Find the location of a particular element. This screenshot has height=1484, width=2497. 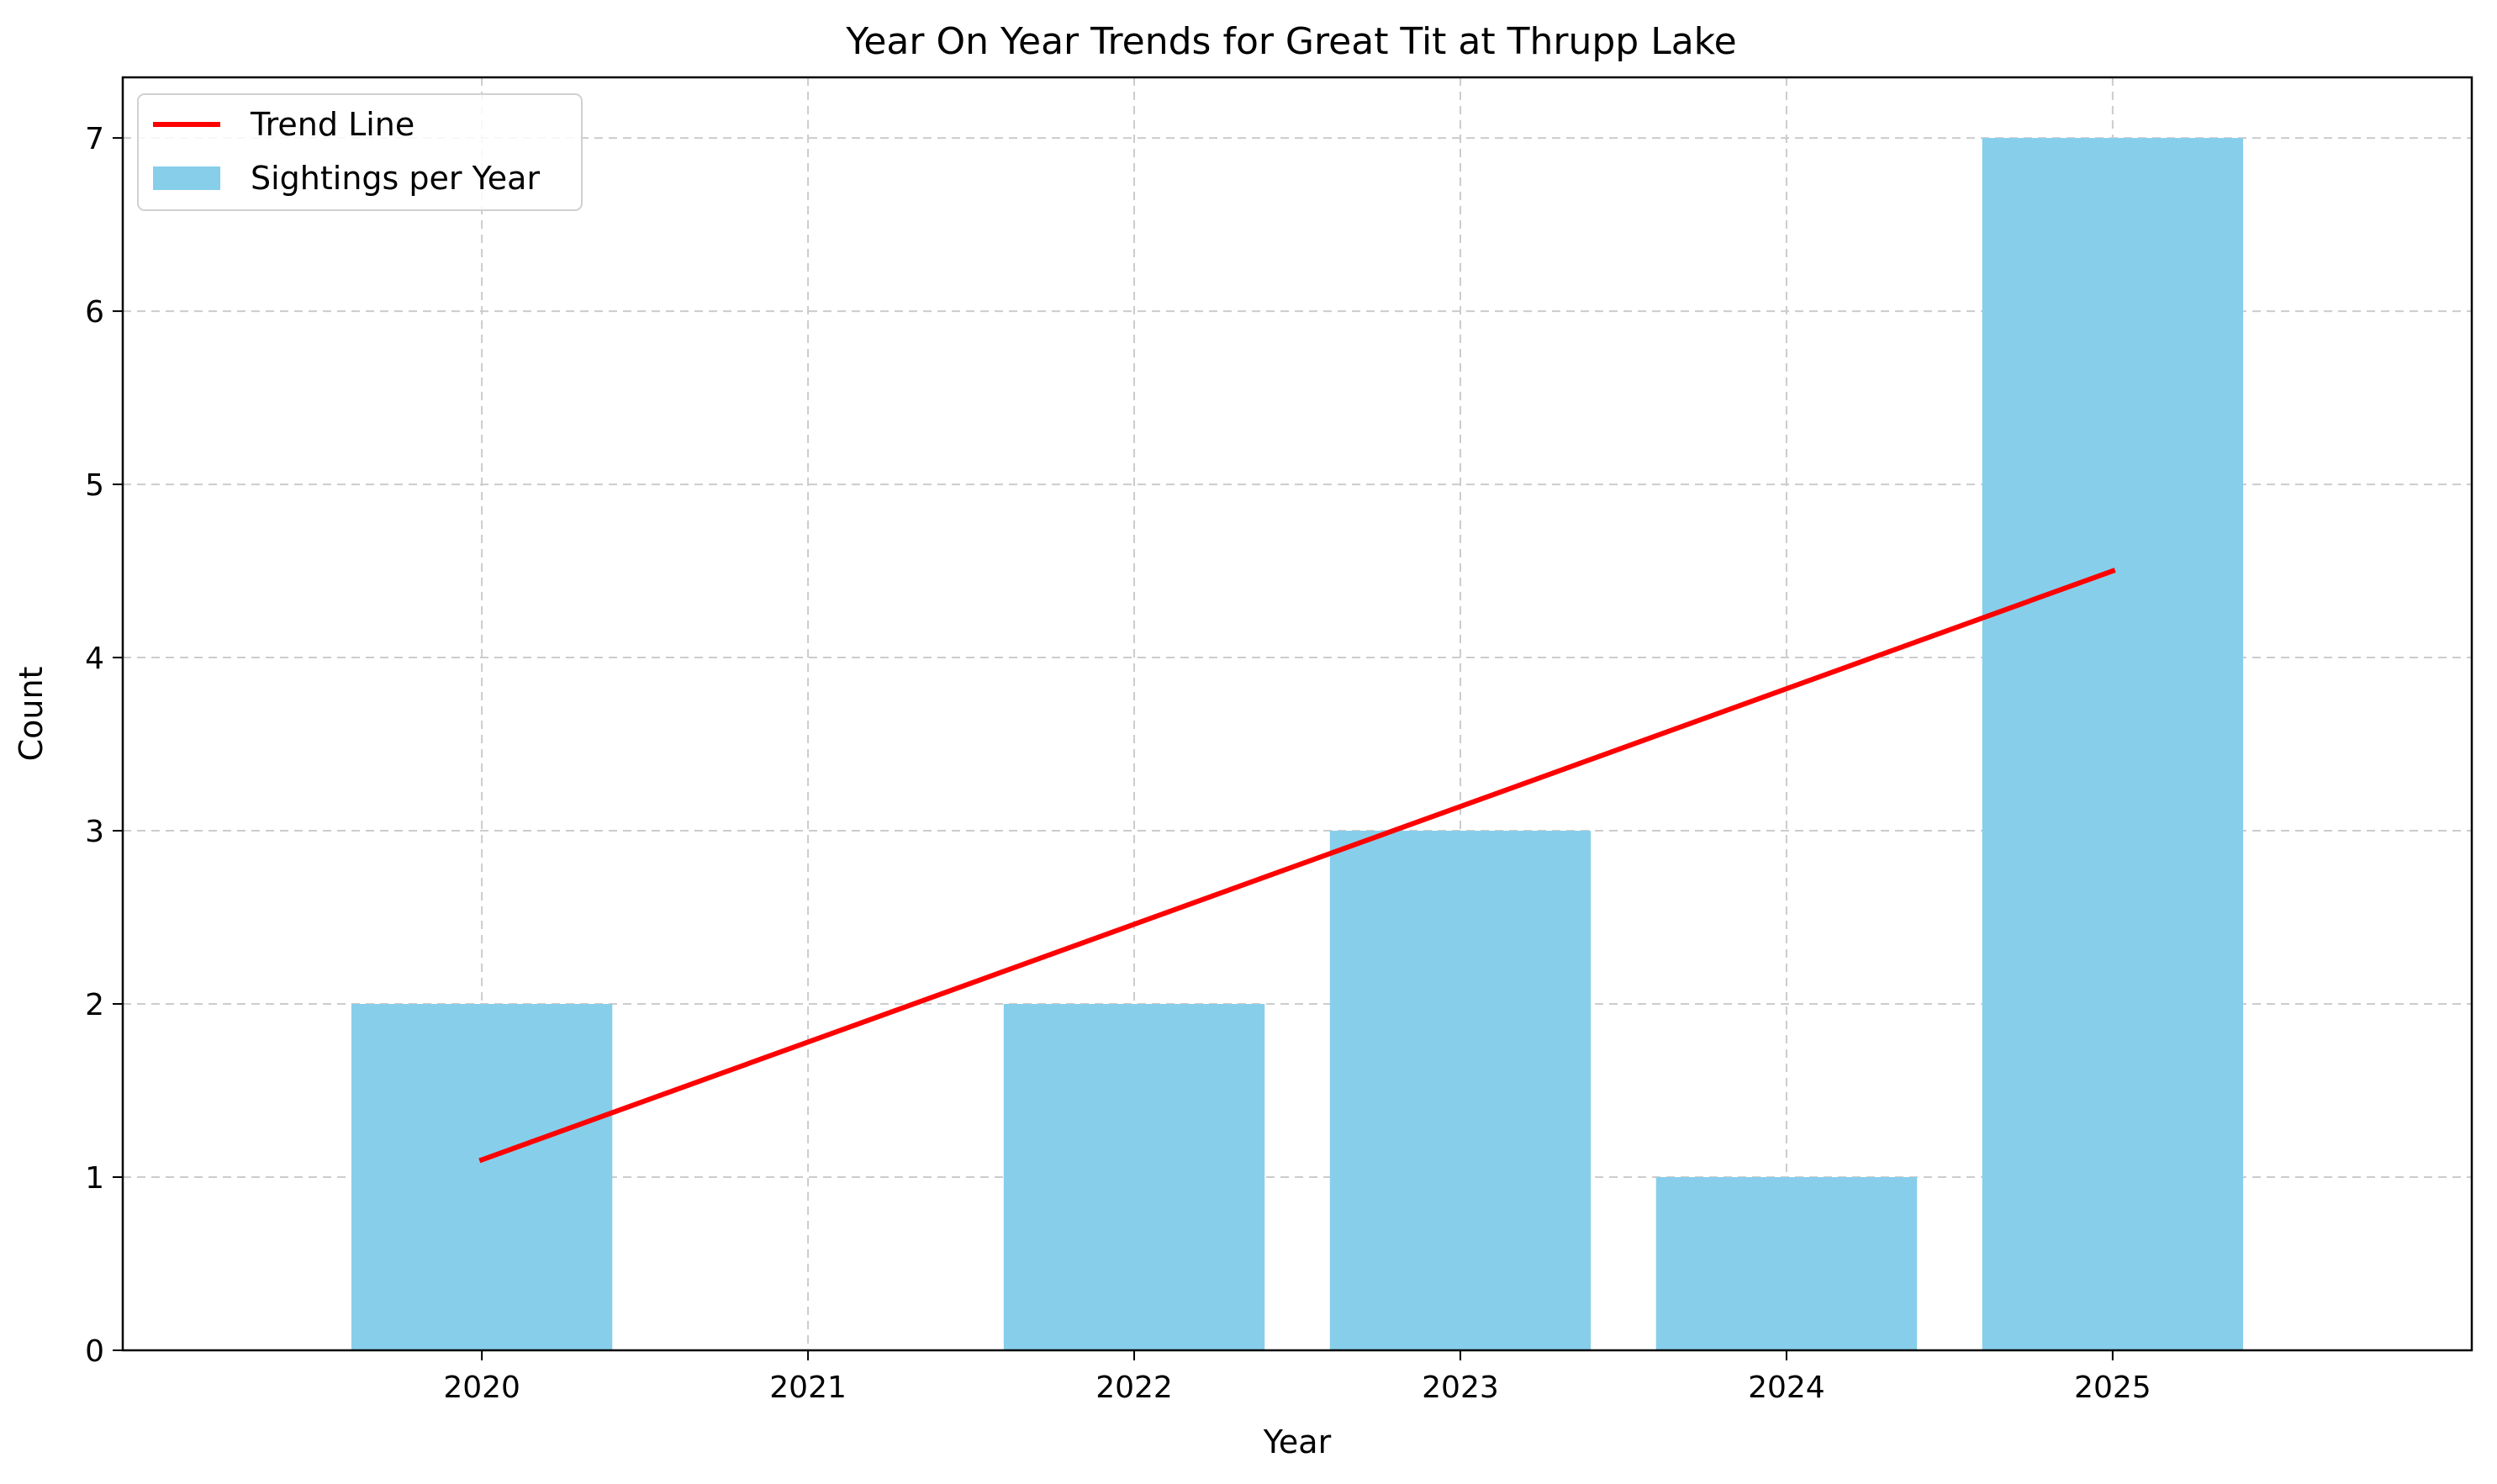

y-tick-label: 6 is located at coordinates (94, 312).